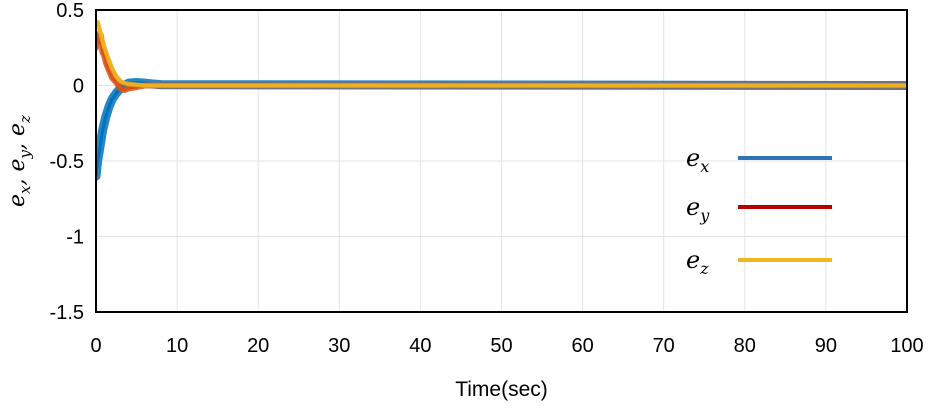  Describe the element at coordinates (78, 87) in the screenshot. I see `y-tick-label: 0` at that location.